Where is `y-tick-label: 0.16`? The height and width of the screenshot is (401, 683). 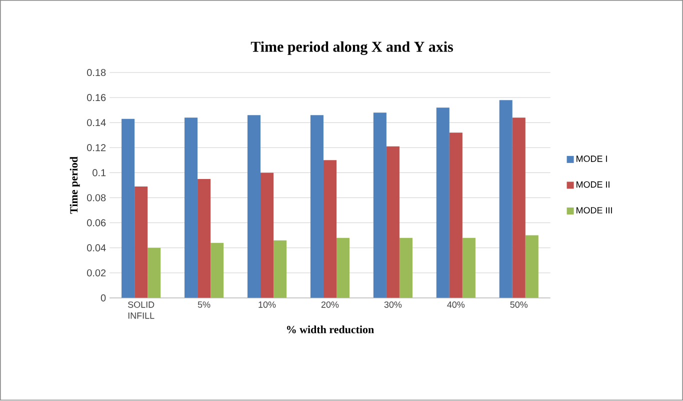
y-tick-label: 0.16 is located at coordinates (96, 98).